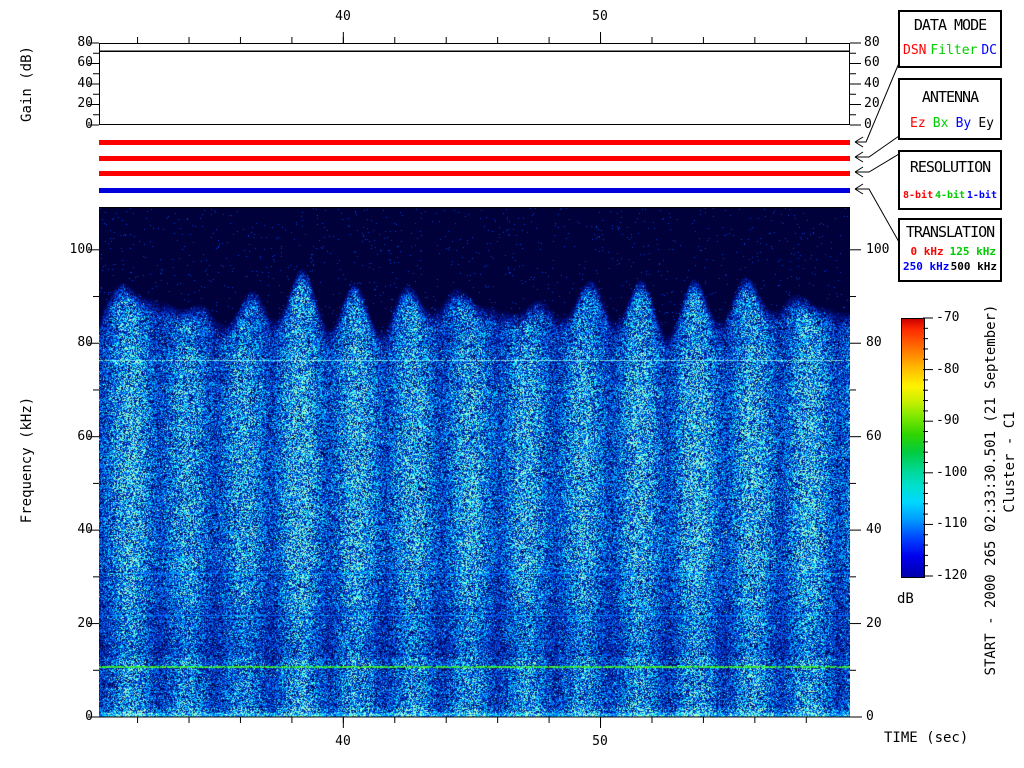  What do you see at coordinates (878, 249) in the screenshot?
I see `freq-tick-right: 100` at bounding box center [878, 249].